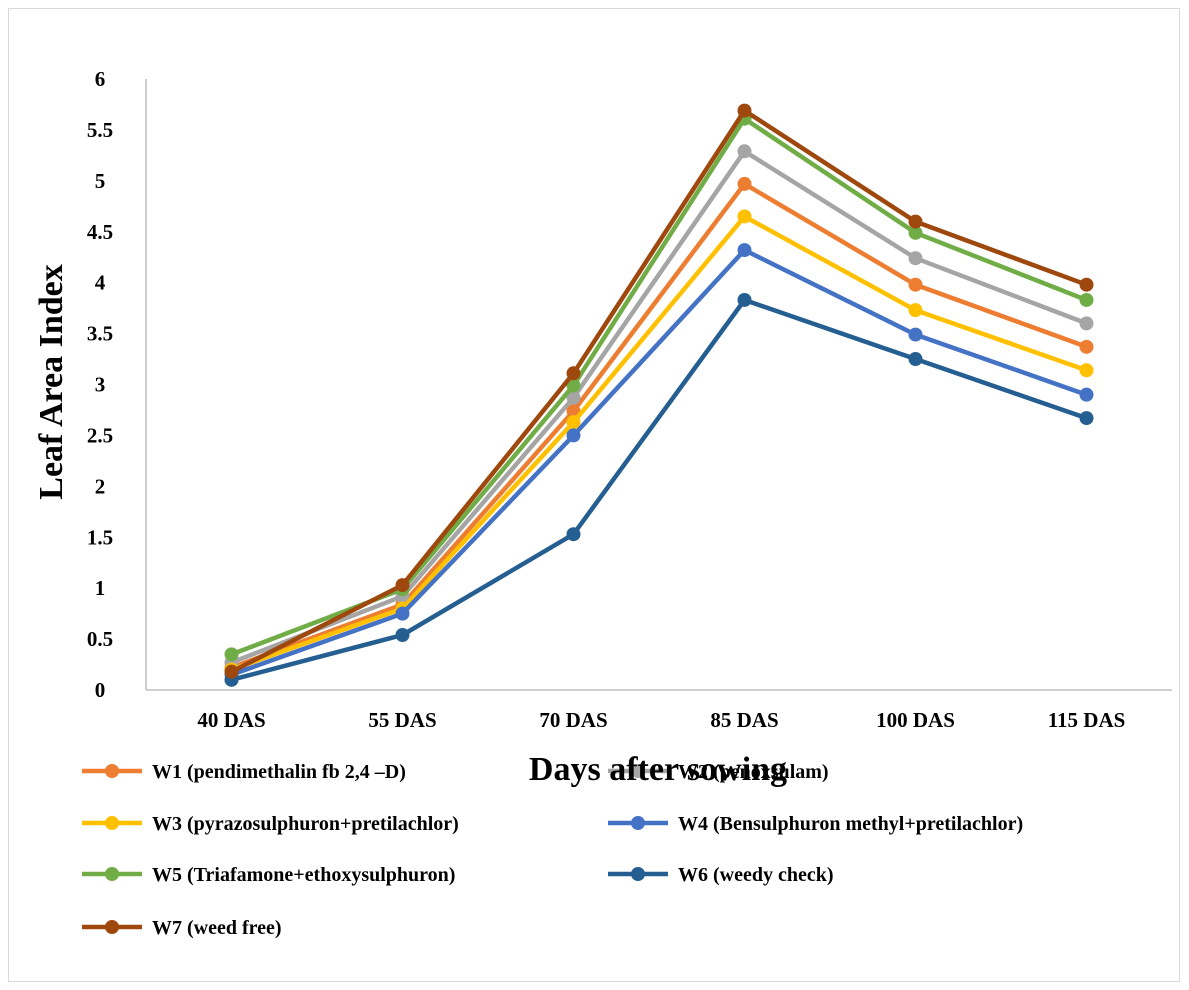 The width and height of the screenshot is (1189, 990). Describe the element at coordinates (100, 690) in the screenshot. I see `y-tick-label: 0` at that location.